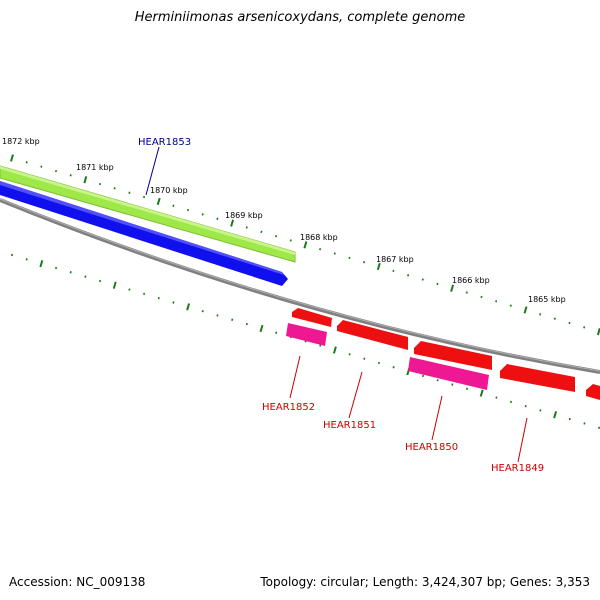 The image size is (600, 600). I want to click on scale-tick-label: 1866 kbp, so click(471, 280).